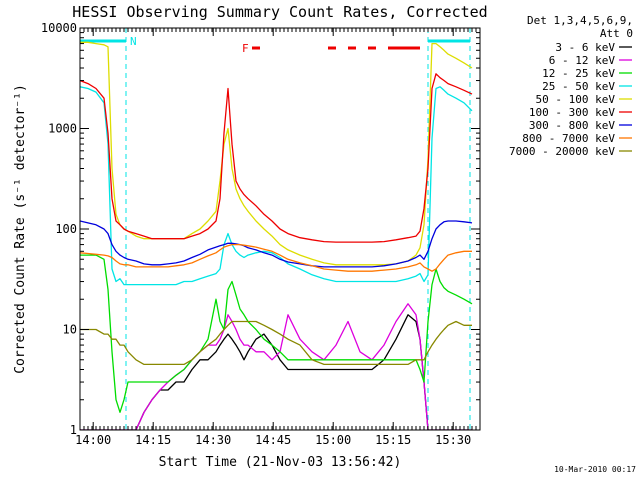 The height and width of the screenshot is (480, 640). I want to click on flag-label-N: N, so click(133, 41).